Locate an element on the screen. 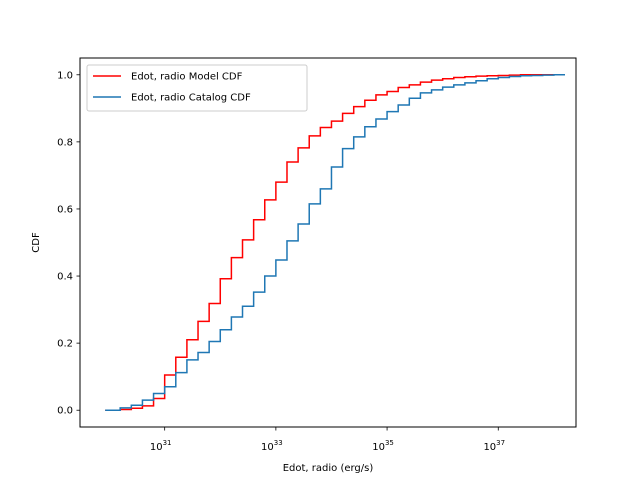 The width and height of the screenshot is (640, 480). legend-label-catalog: Edot, radio Catalog CDF is located at coordinates (191, 98).